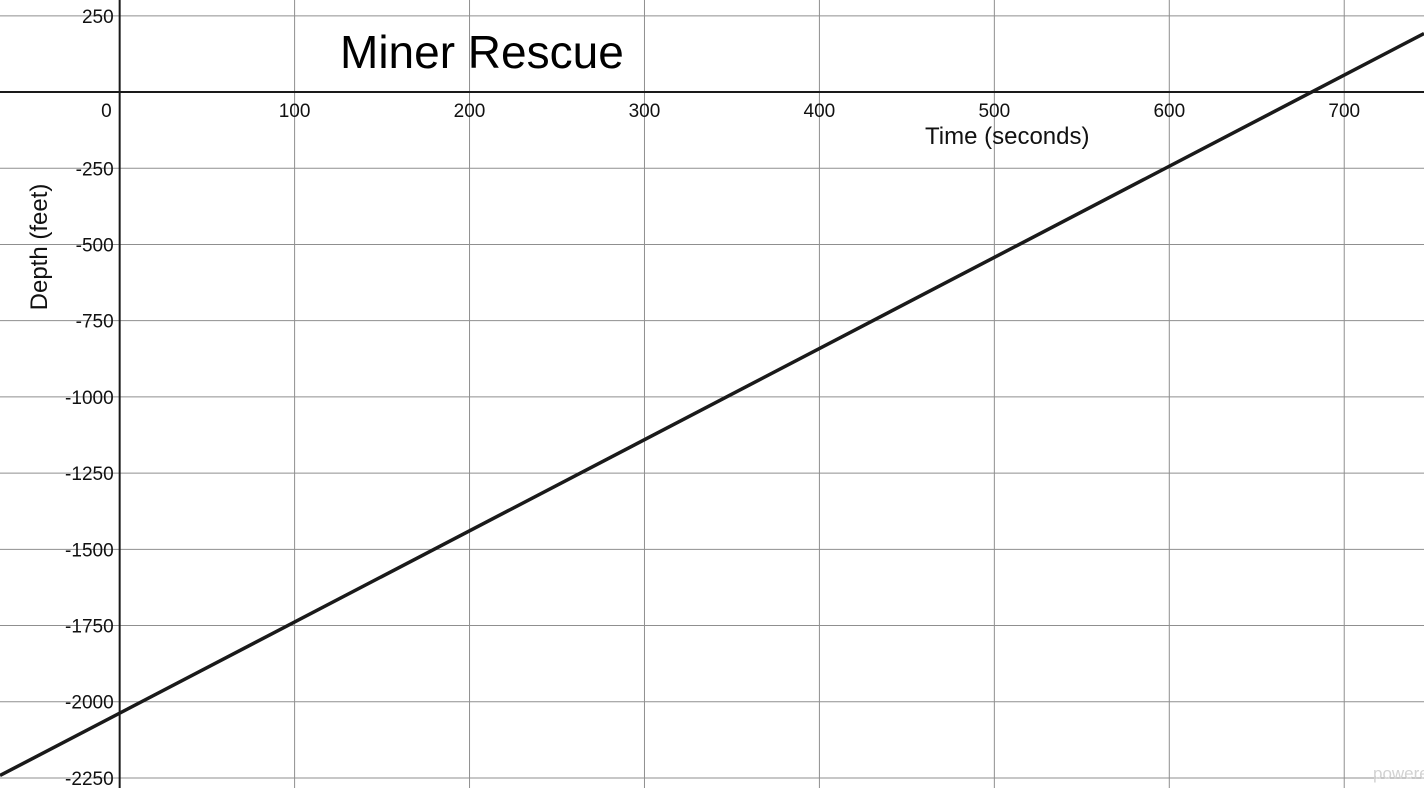 The height and width of the screenshot is (788, 1424). What do you see at coordinates (1344, 111) in the screenshot?
I see `x-tick-label: 700` at bounding box center [1344, 111].